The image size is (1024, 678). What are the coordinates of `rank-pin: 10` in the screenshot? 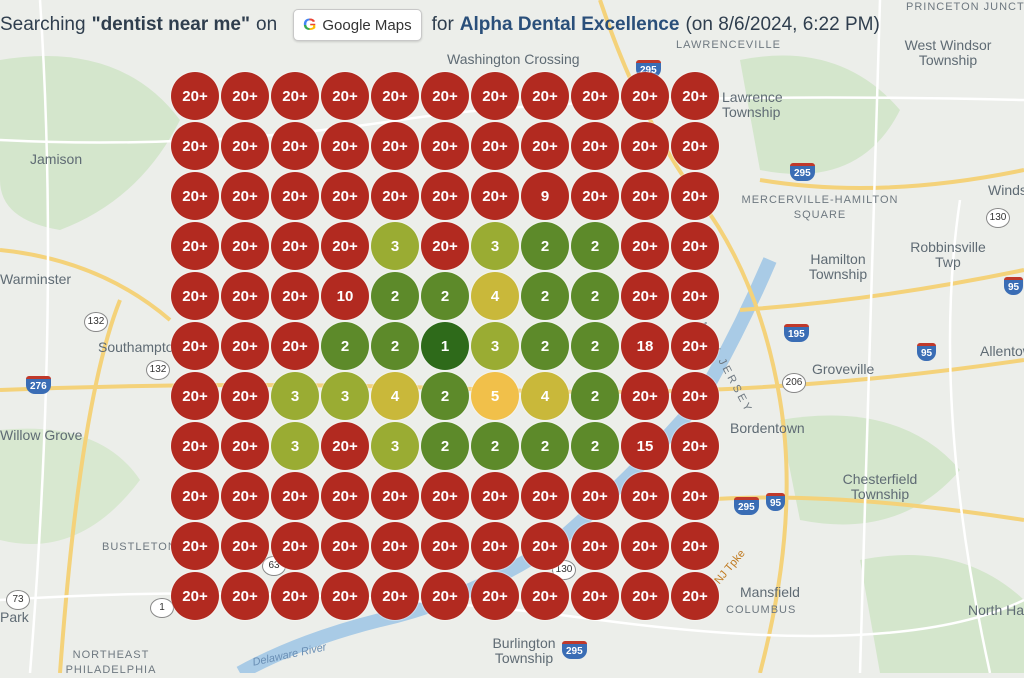 It's located at (345, 296).